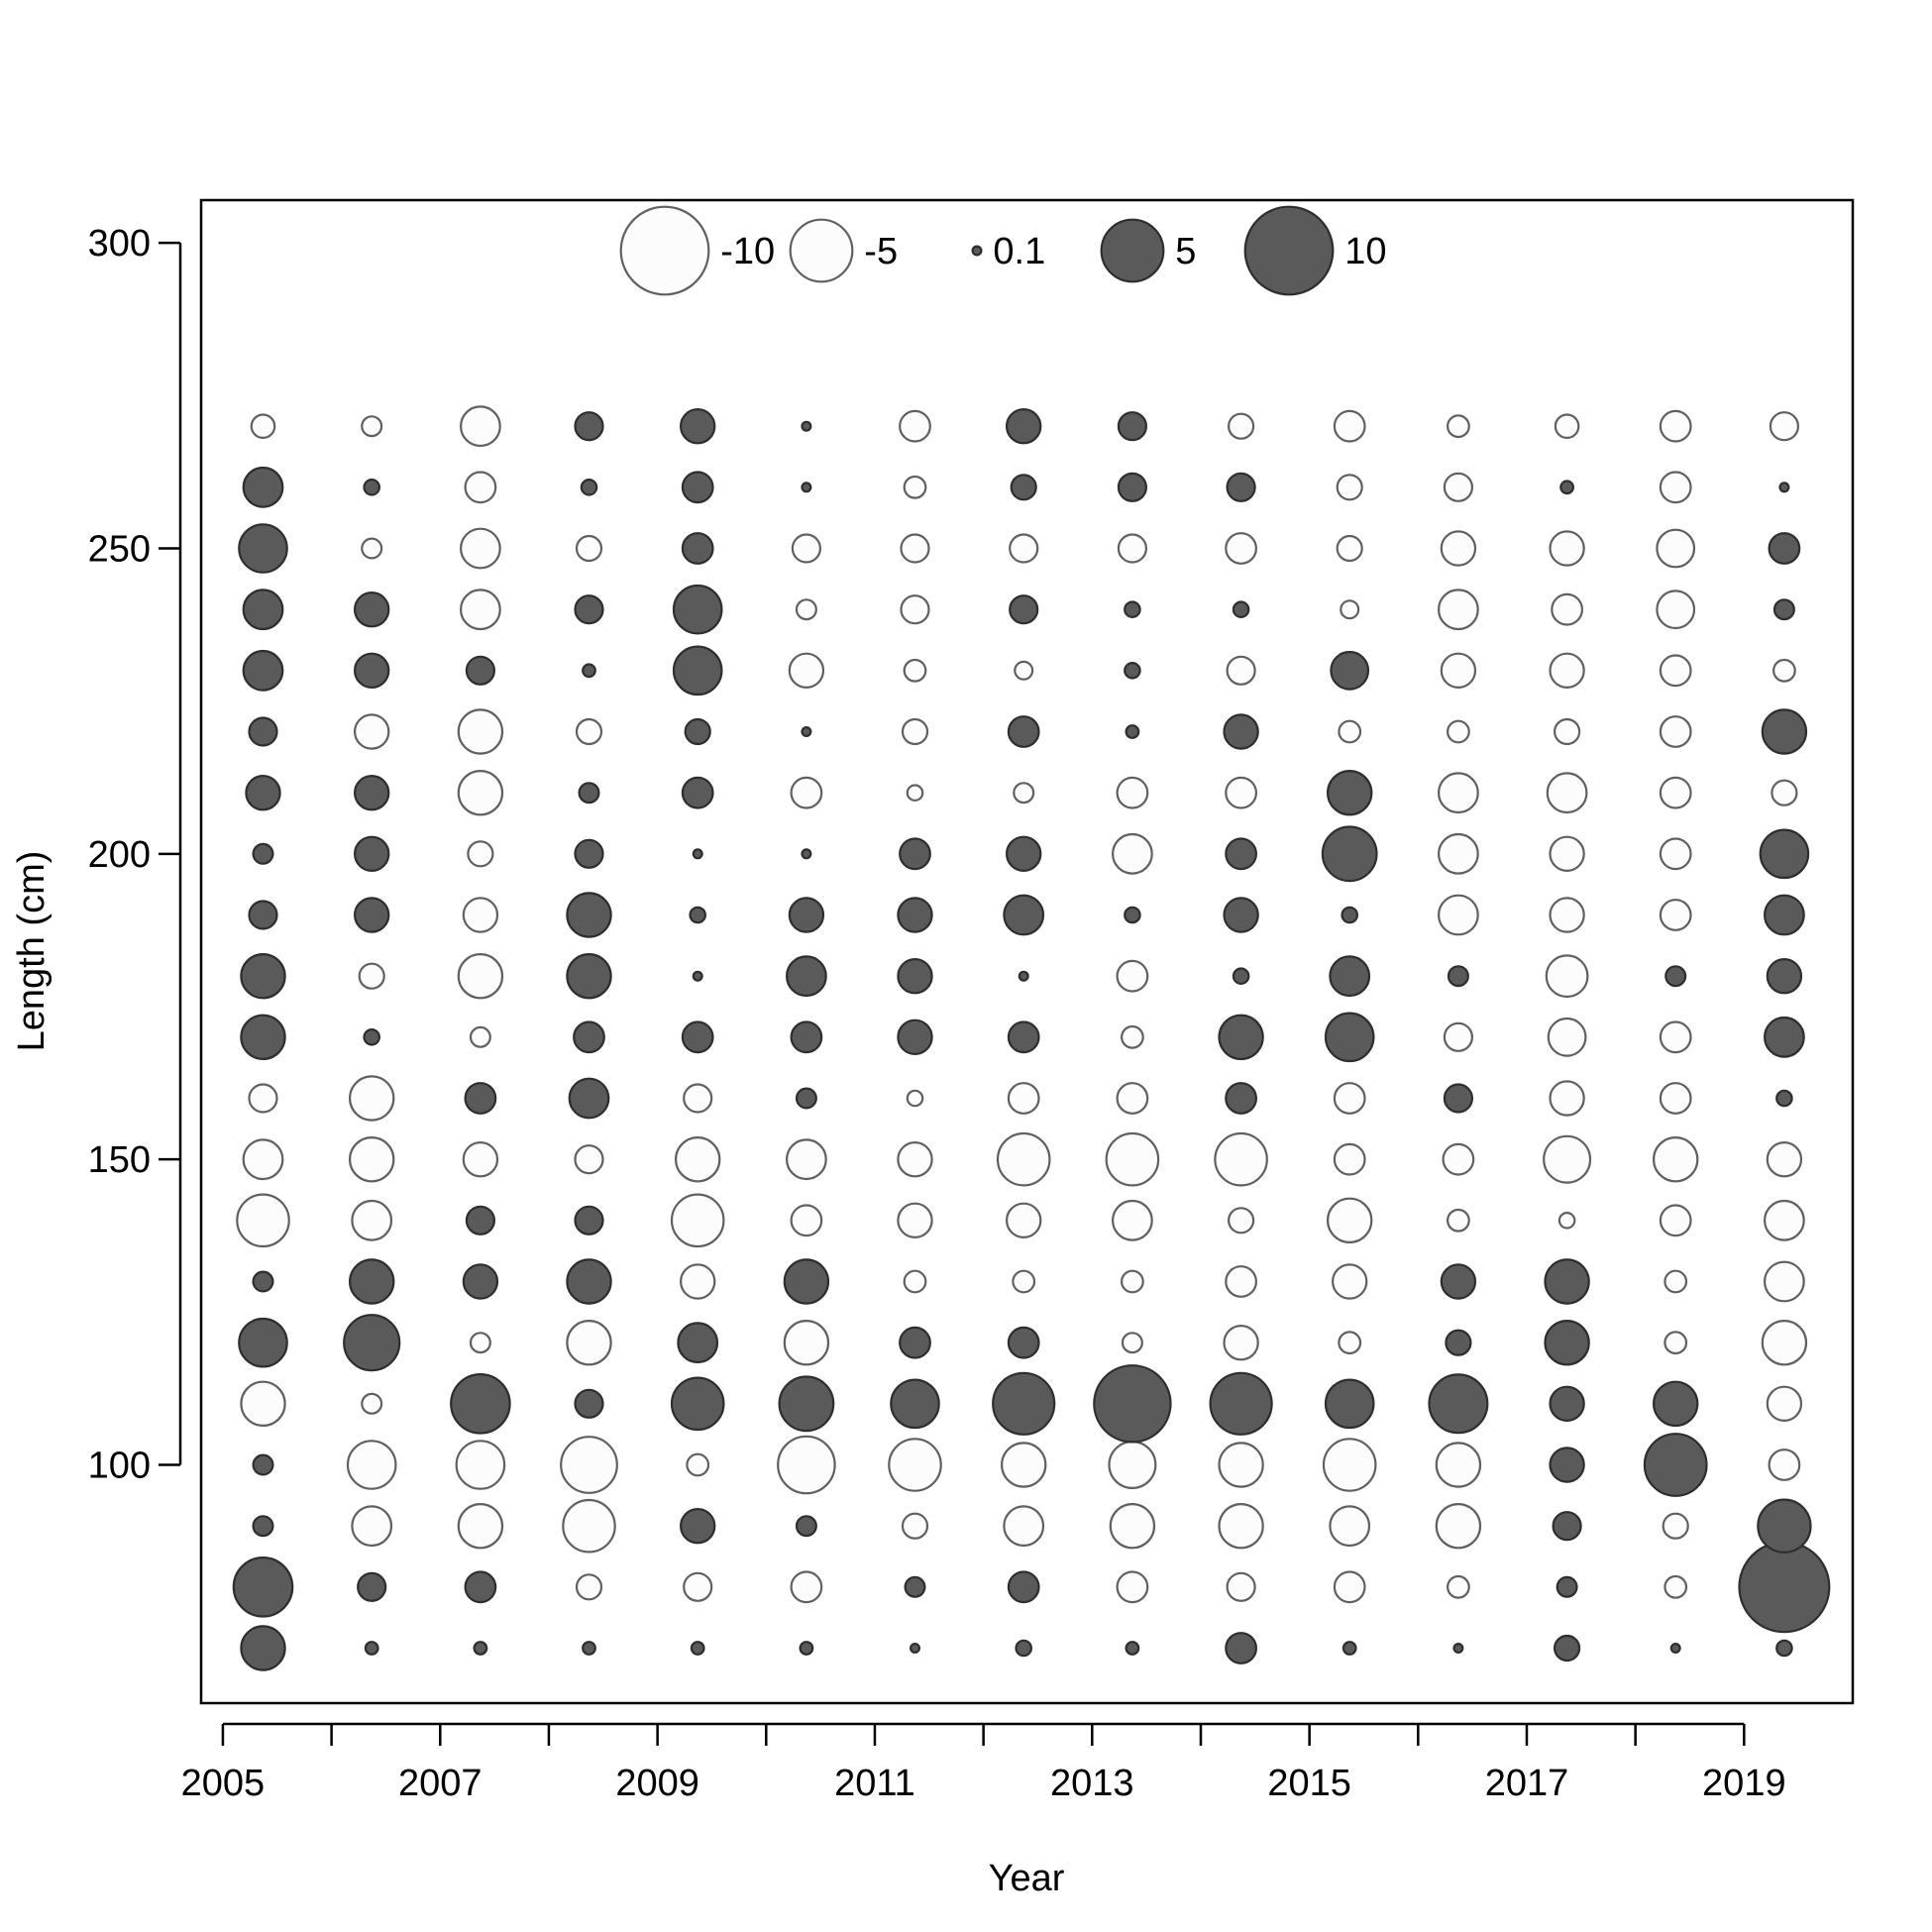  Describe the element at coordinates (1185, 251) in the screenshot. I see `legend-label: 5` at that location.